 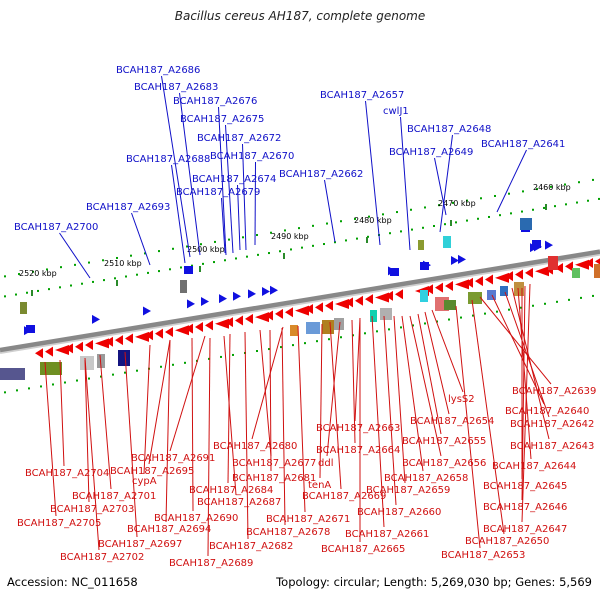 I want to click on forward-gene-label: BCAH187_A2641, so click(x=523, y=144).